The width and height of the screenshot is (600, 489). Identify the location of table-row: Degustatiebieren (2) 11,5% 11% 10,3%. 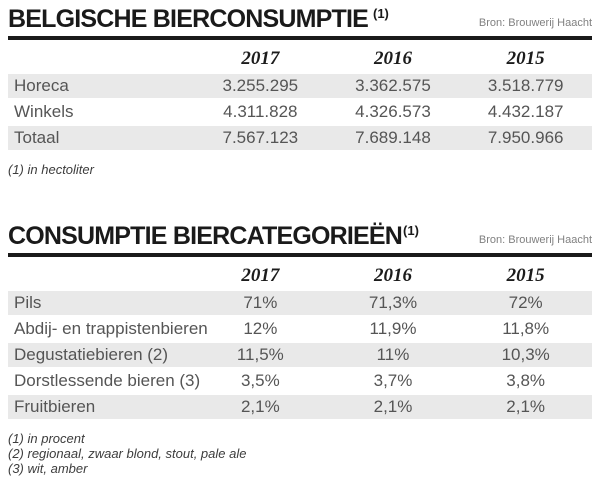
(300, 354).